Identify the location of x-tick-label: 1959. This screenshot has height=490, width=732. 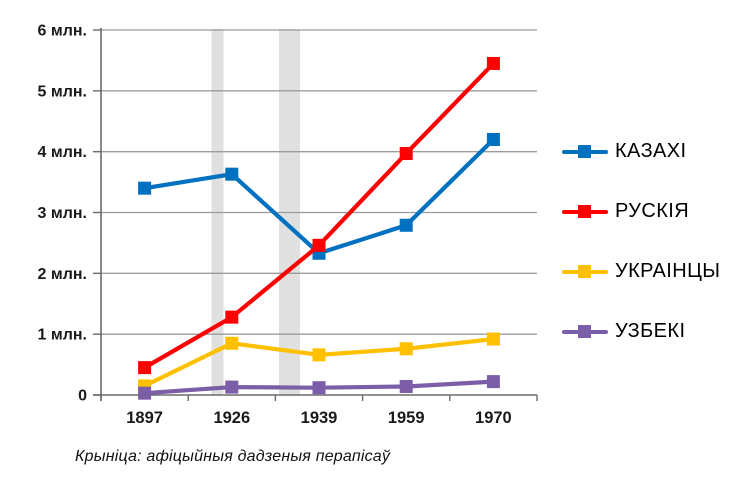
(406, 418).